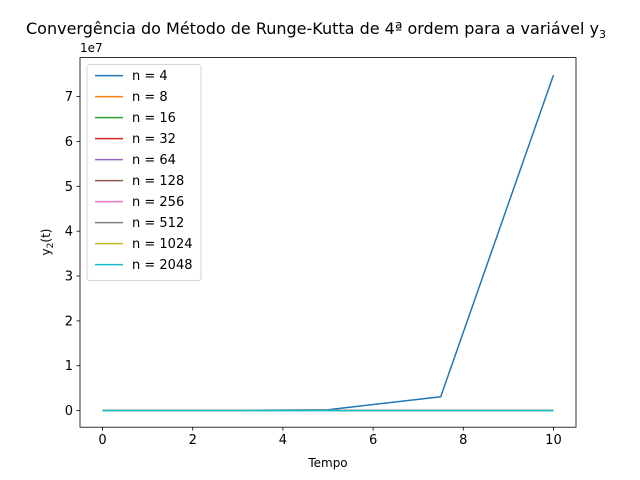 This screenshot has width=640, height=480. I want to click on y-axis-label: y2(t), so click(47, 242).